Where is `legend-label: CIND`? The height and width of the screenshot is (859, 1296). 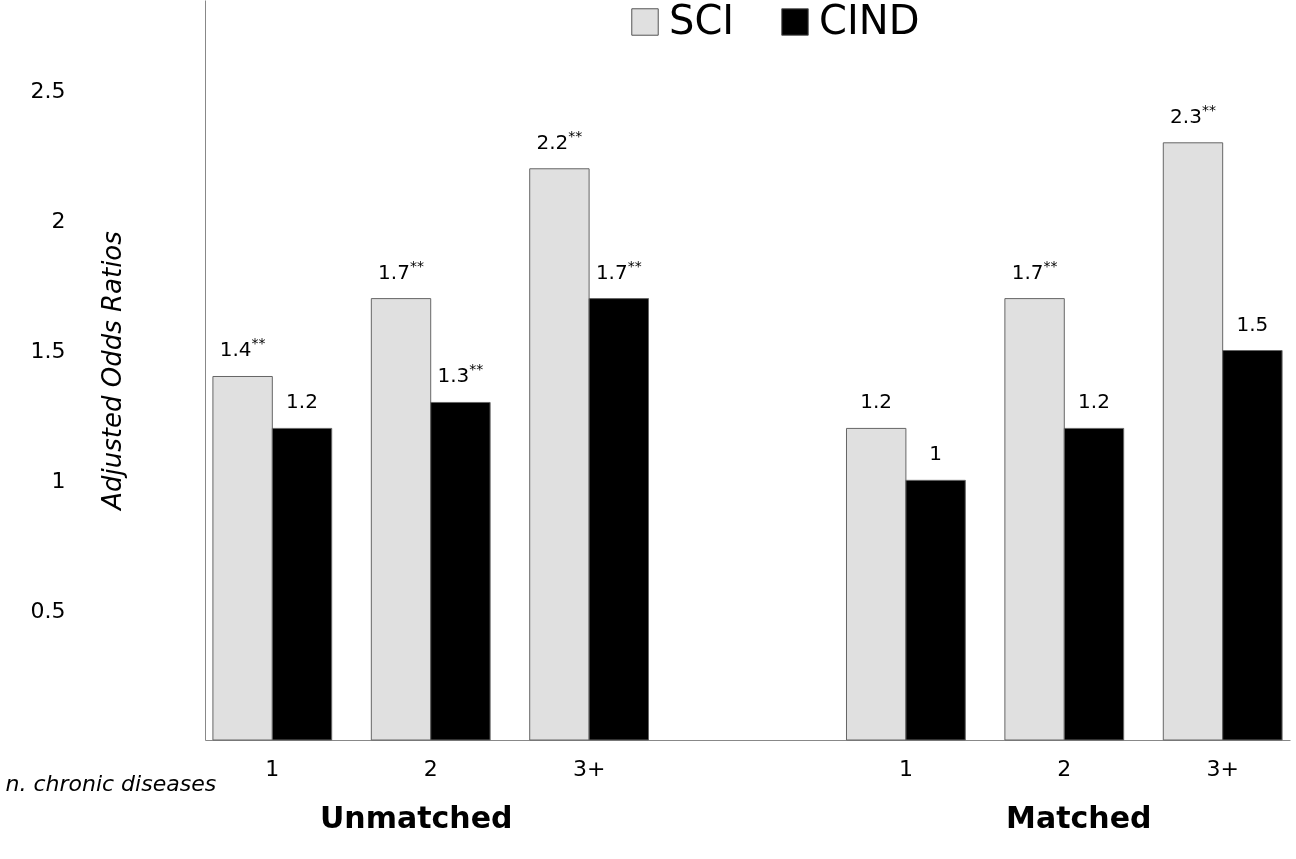
legend-label: CIND is located at coordinates (869, 21).